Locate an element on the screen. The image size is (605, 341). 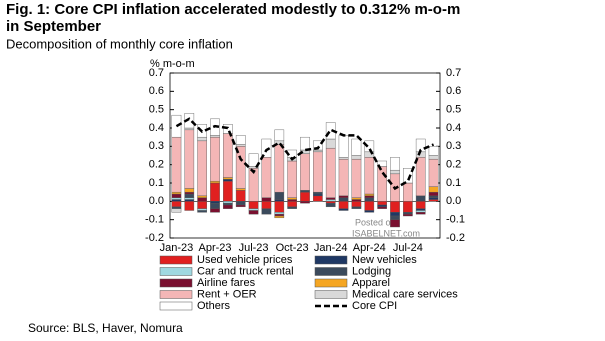
legend-label: Apparel is located at coordinates (371, 283).